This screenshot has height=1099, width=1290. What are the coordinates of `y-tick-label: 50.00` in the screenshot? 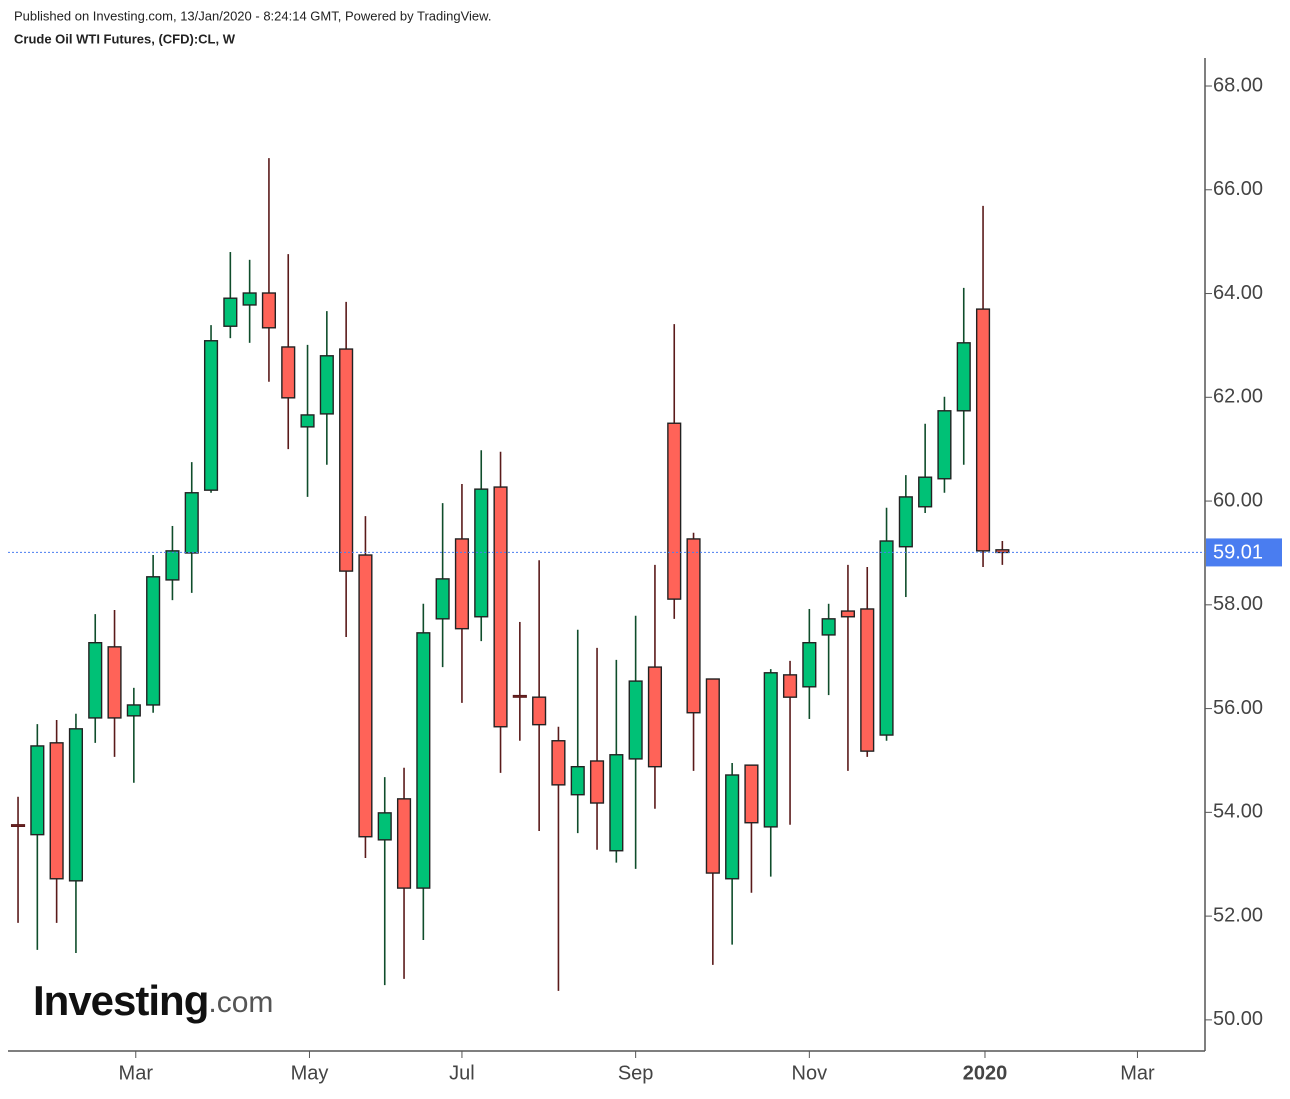 It's located at (1238, 1019).